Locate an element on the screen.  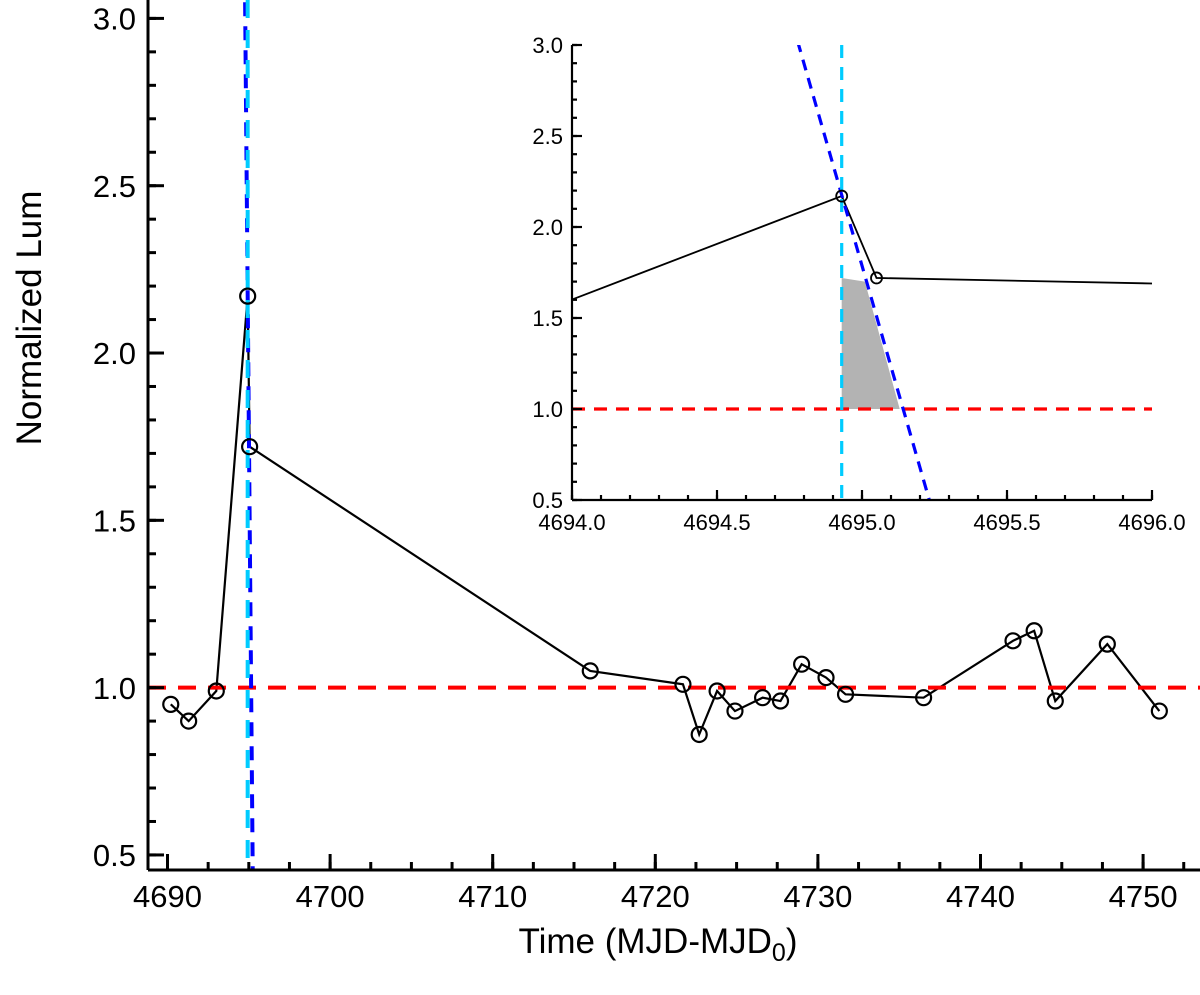
x-axis-label: Time (MJD-MJD0) is located at coordinates (658, 945).